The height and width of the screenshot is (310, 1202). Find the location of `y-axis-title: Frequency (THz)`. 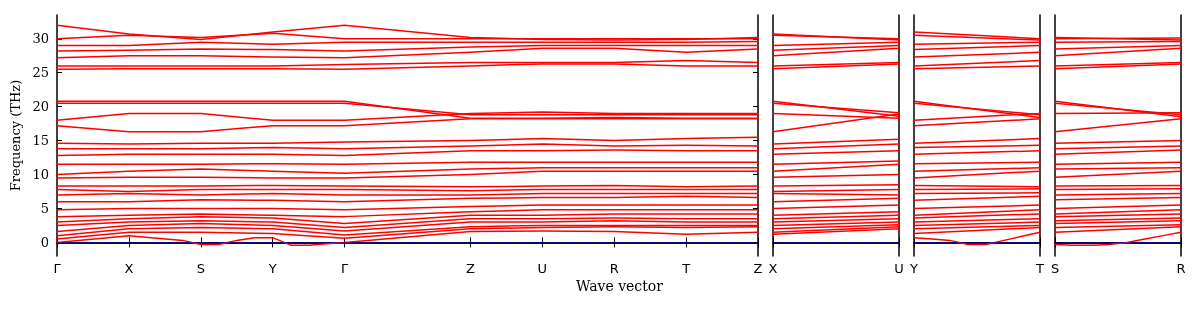

y-axis-title: Frequency (THz) is located at coordinates (15, 135).